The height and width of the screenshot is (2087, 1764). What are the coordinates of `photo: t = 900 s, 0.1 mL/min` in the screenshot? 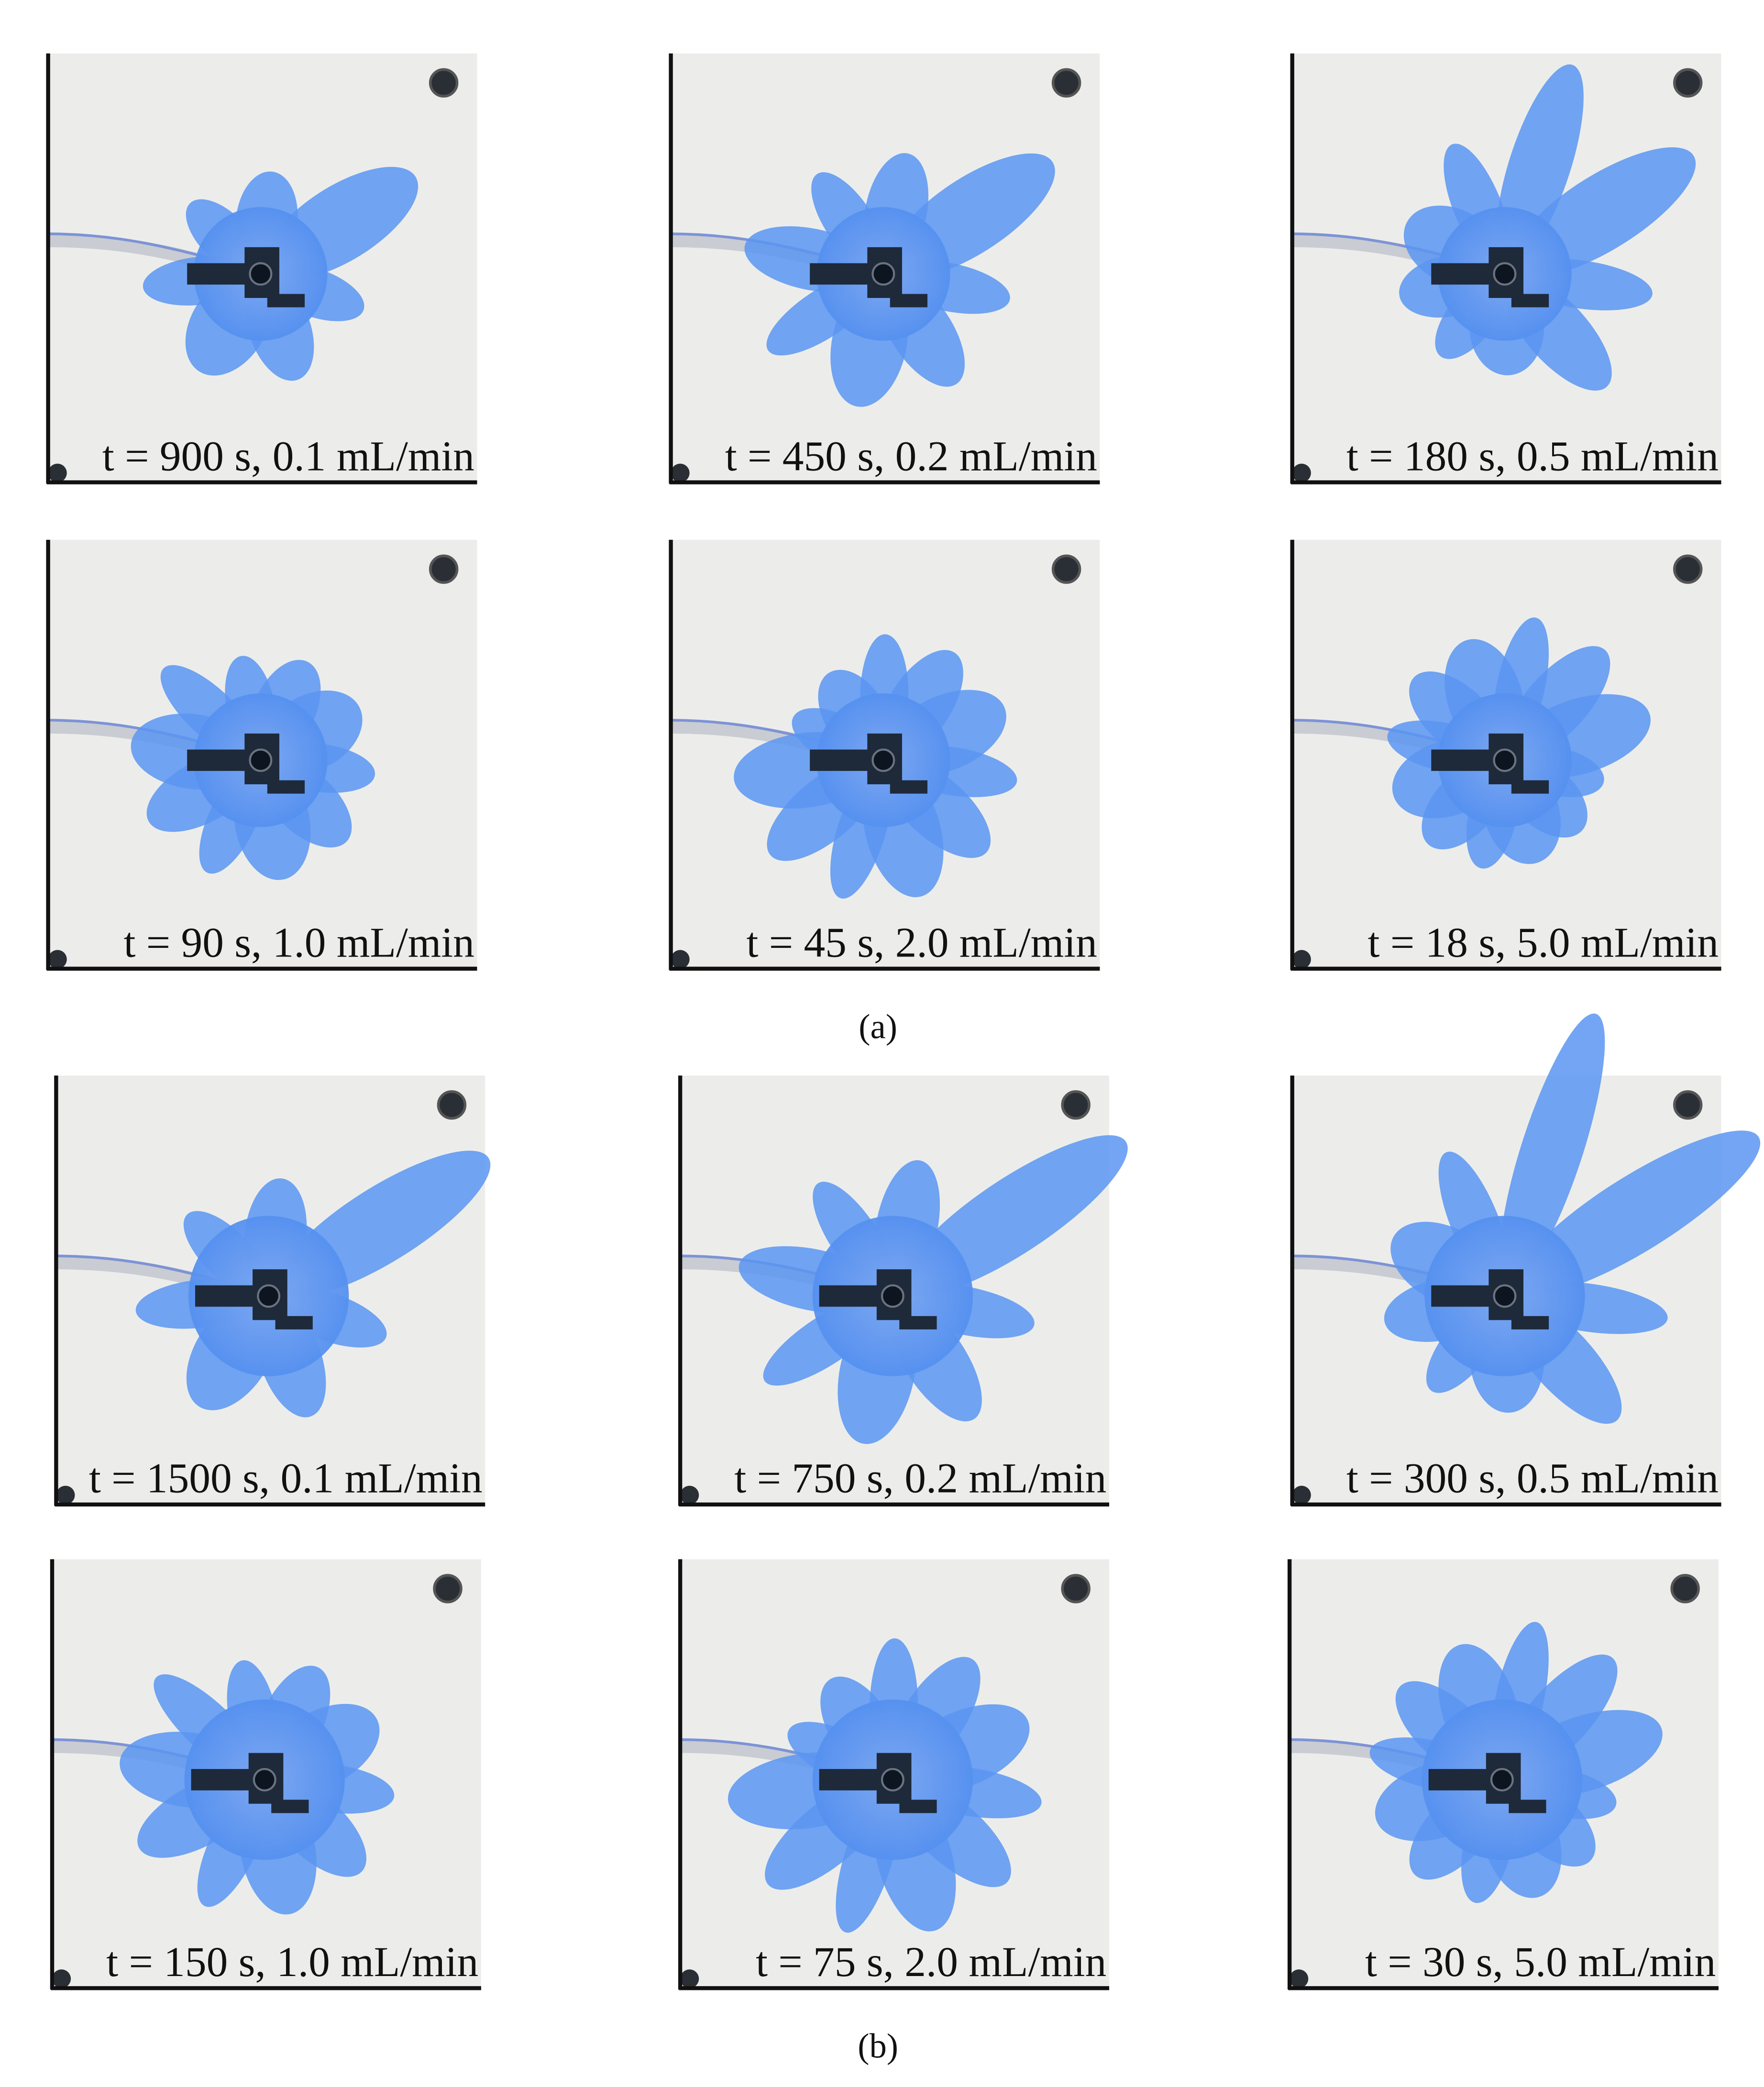 It's located at (261, 268).